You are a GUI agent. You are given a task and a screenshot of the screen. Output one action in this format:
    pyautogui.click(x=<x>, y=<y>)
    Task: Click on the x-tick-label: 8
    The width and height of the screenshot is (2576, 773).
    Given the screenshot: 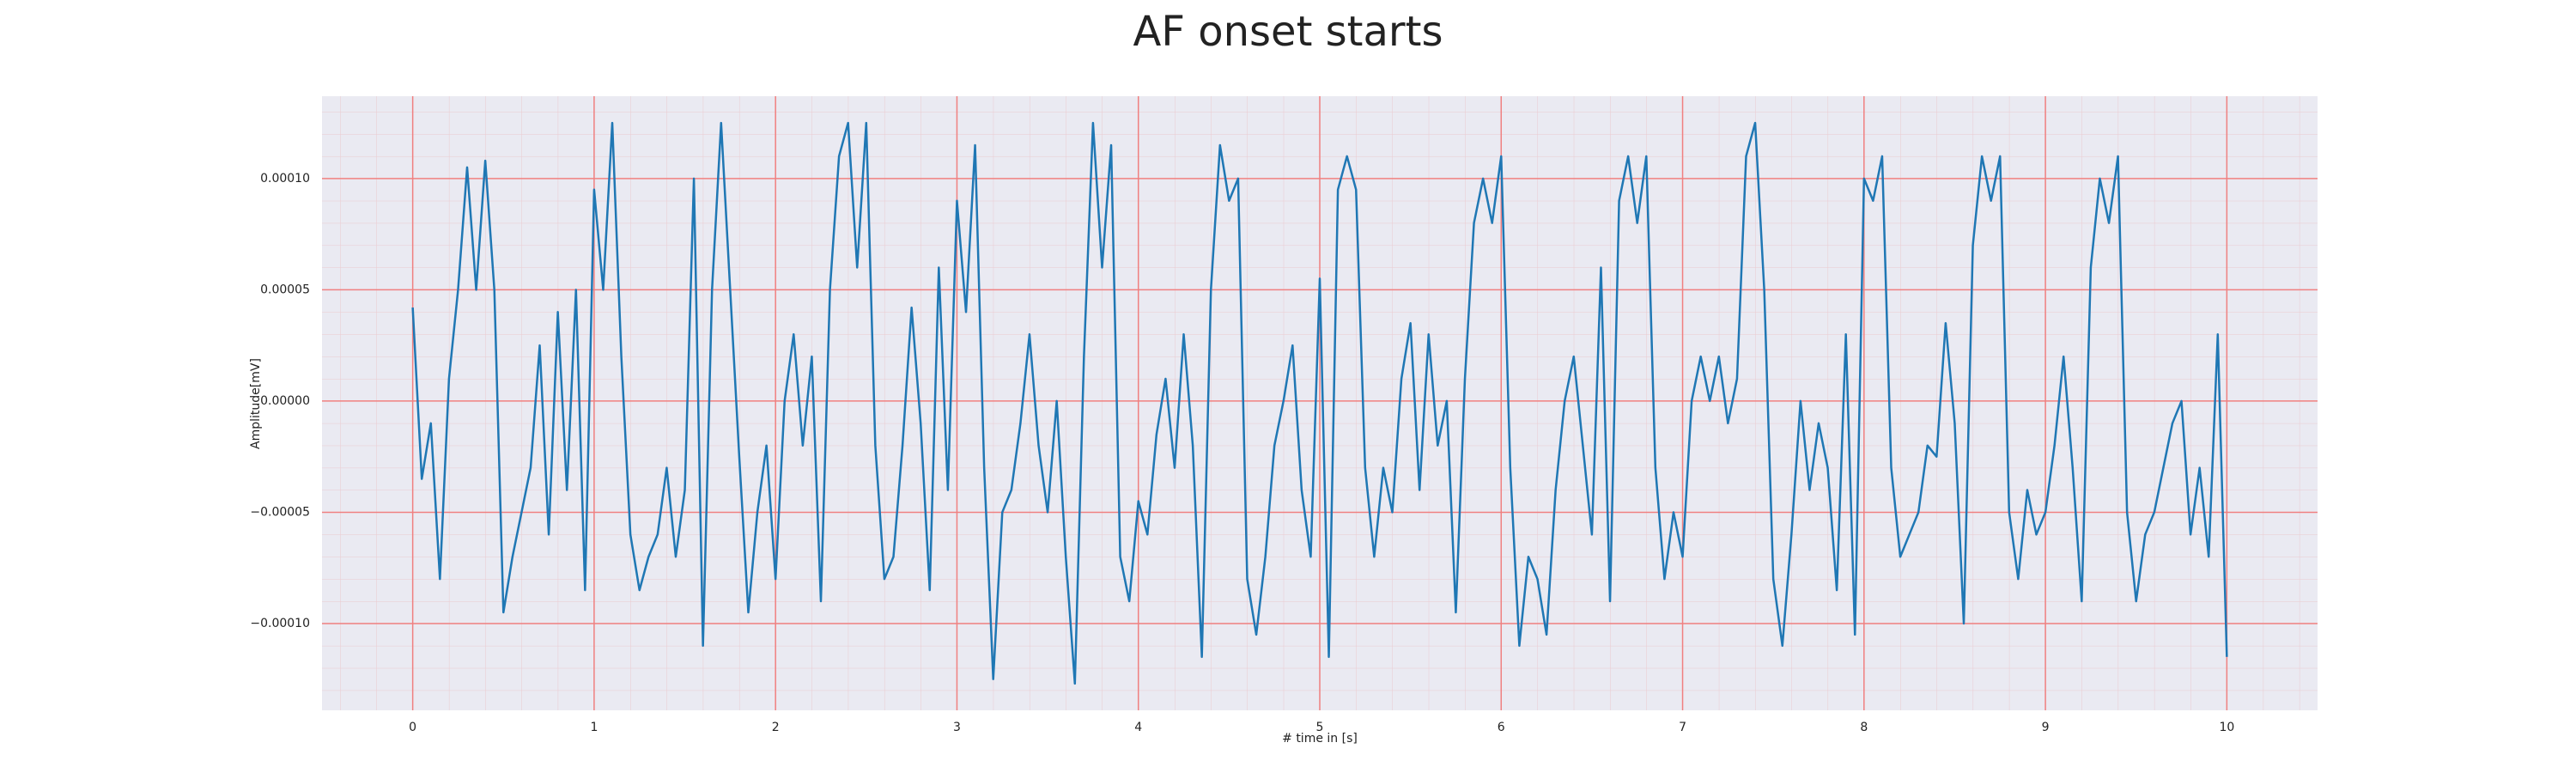 What is the action you would take?
    pyautogui.click(x=1864, y=727)
    